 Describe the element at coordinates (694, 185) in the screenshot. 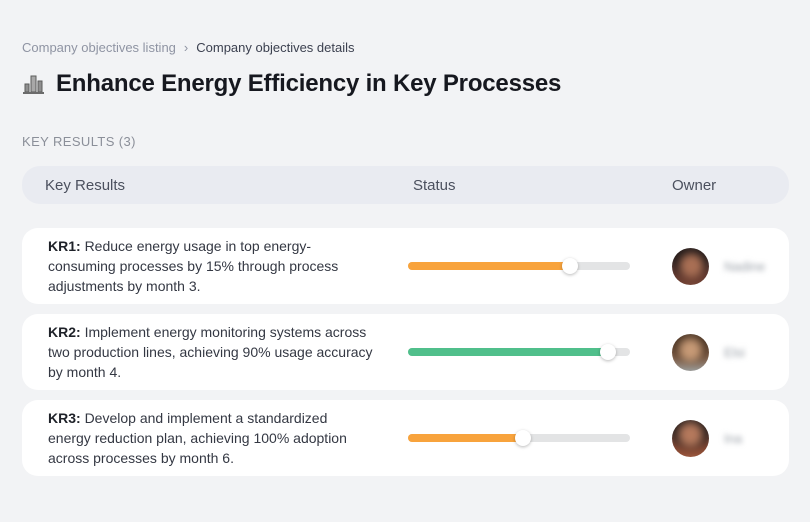

I see `column-header-owner: Owner` at that location.